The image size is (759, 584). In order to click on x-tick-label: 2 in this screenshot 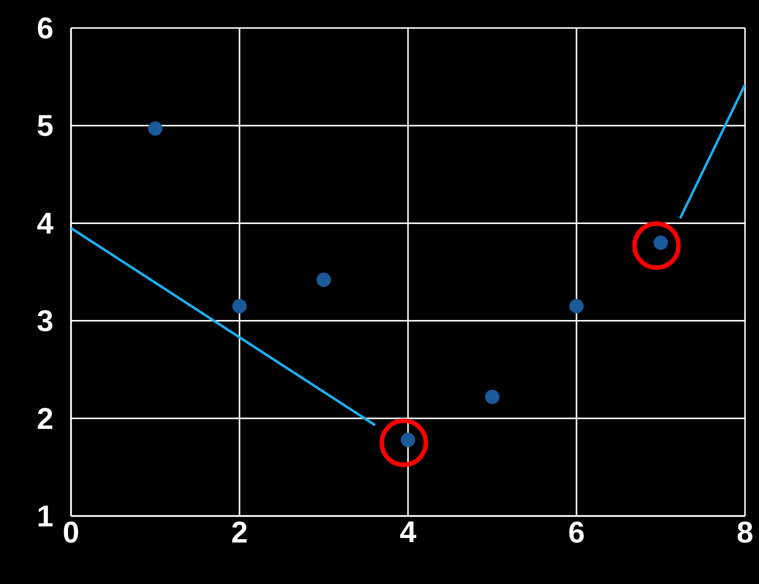, I will do `click(239, 532)`.